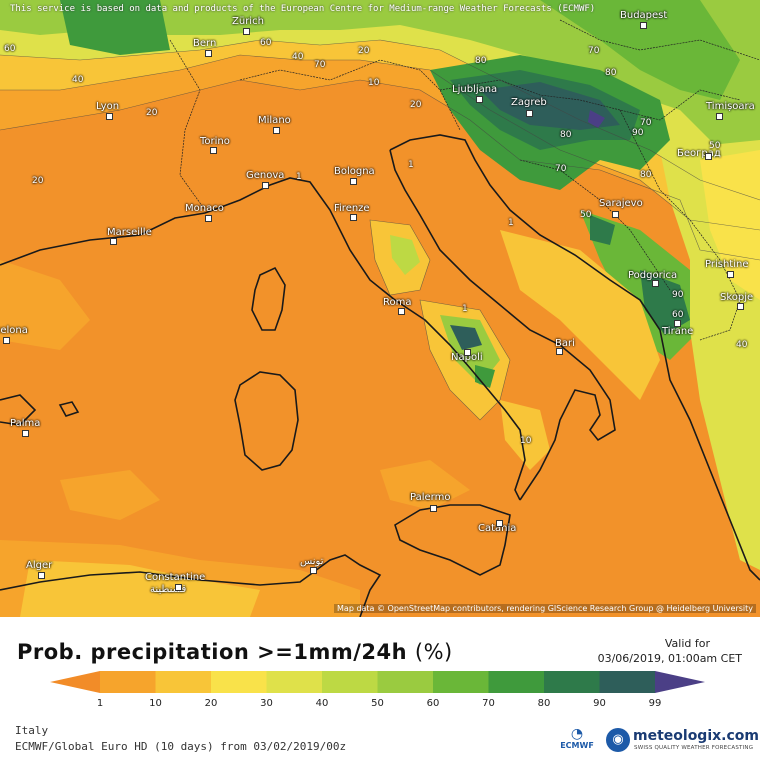  I want to click on ecmwf-logo: ◔ ECMWF, so click(577, 738).